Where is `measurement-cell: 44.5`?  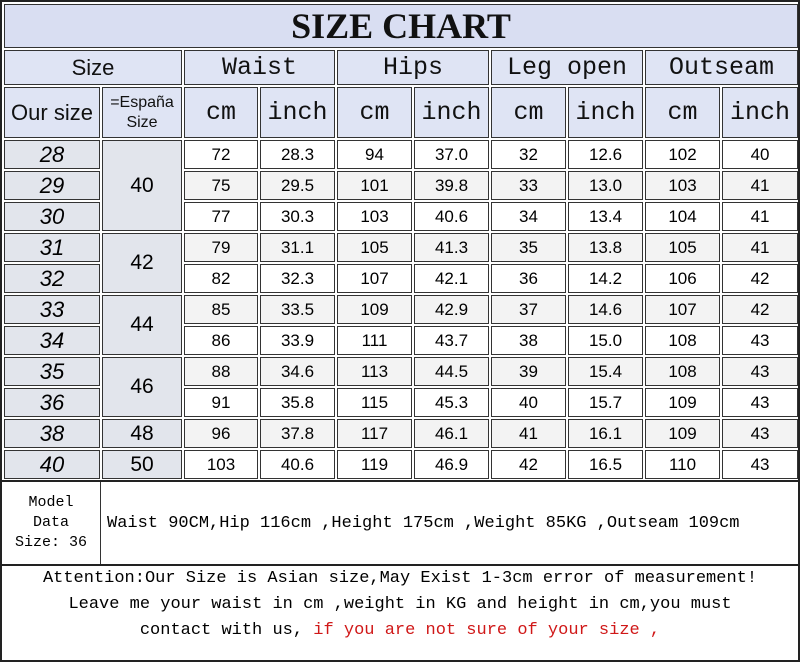
measurement-cell: 44.5 is located at coordinates (451, 371).